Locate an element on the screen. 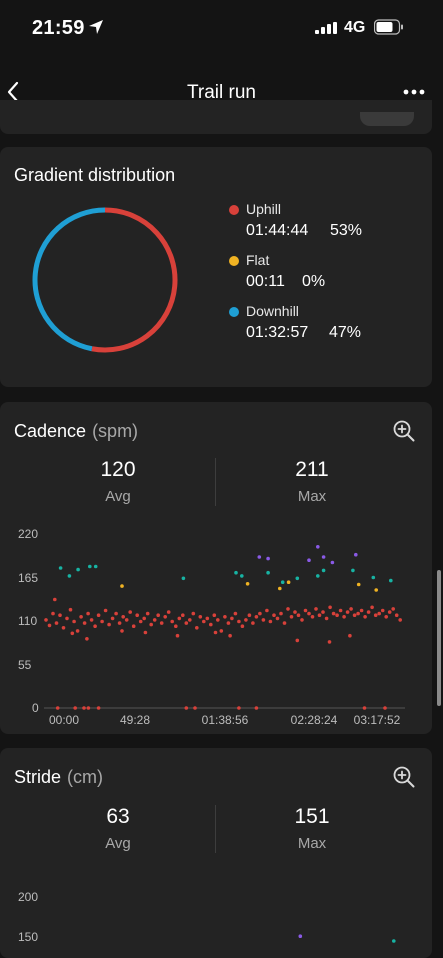  cadence-avg-value: 120 is located at coordinates (118, 469).